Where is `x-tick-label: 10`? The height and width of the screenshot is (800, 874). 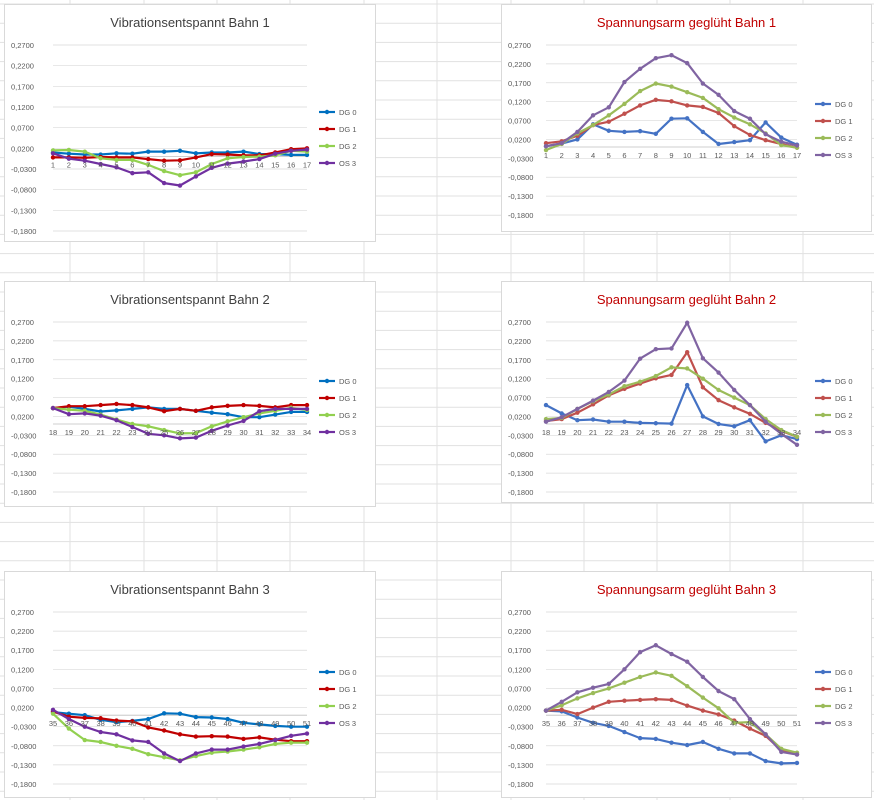 x-tick-label: 10 is located at coordinates (196, 165).